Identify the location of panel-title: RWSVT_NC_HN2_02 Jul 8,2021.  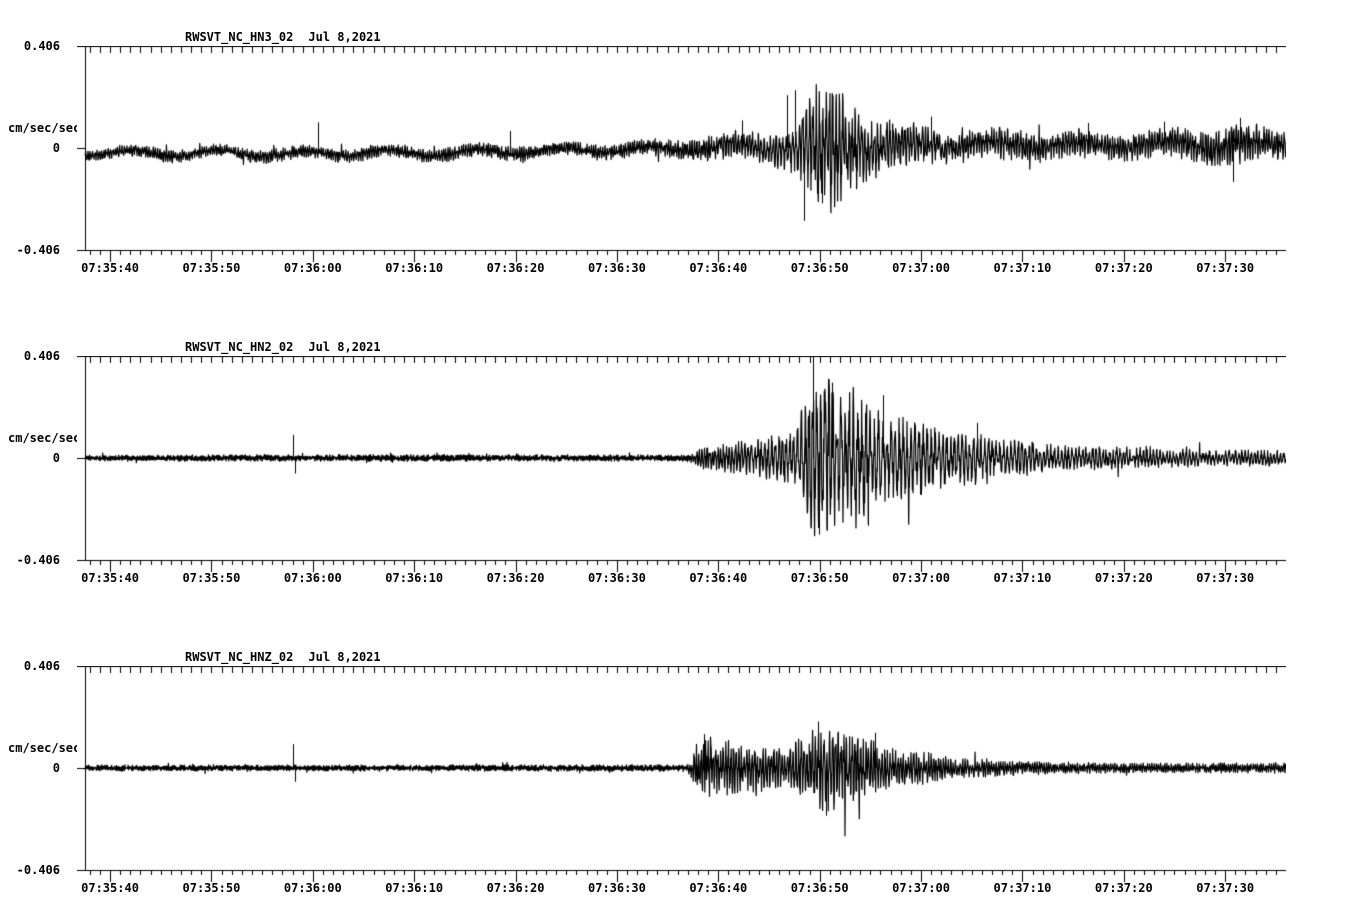
(283, 347).